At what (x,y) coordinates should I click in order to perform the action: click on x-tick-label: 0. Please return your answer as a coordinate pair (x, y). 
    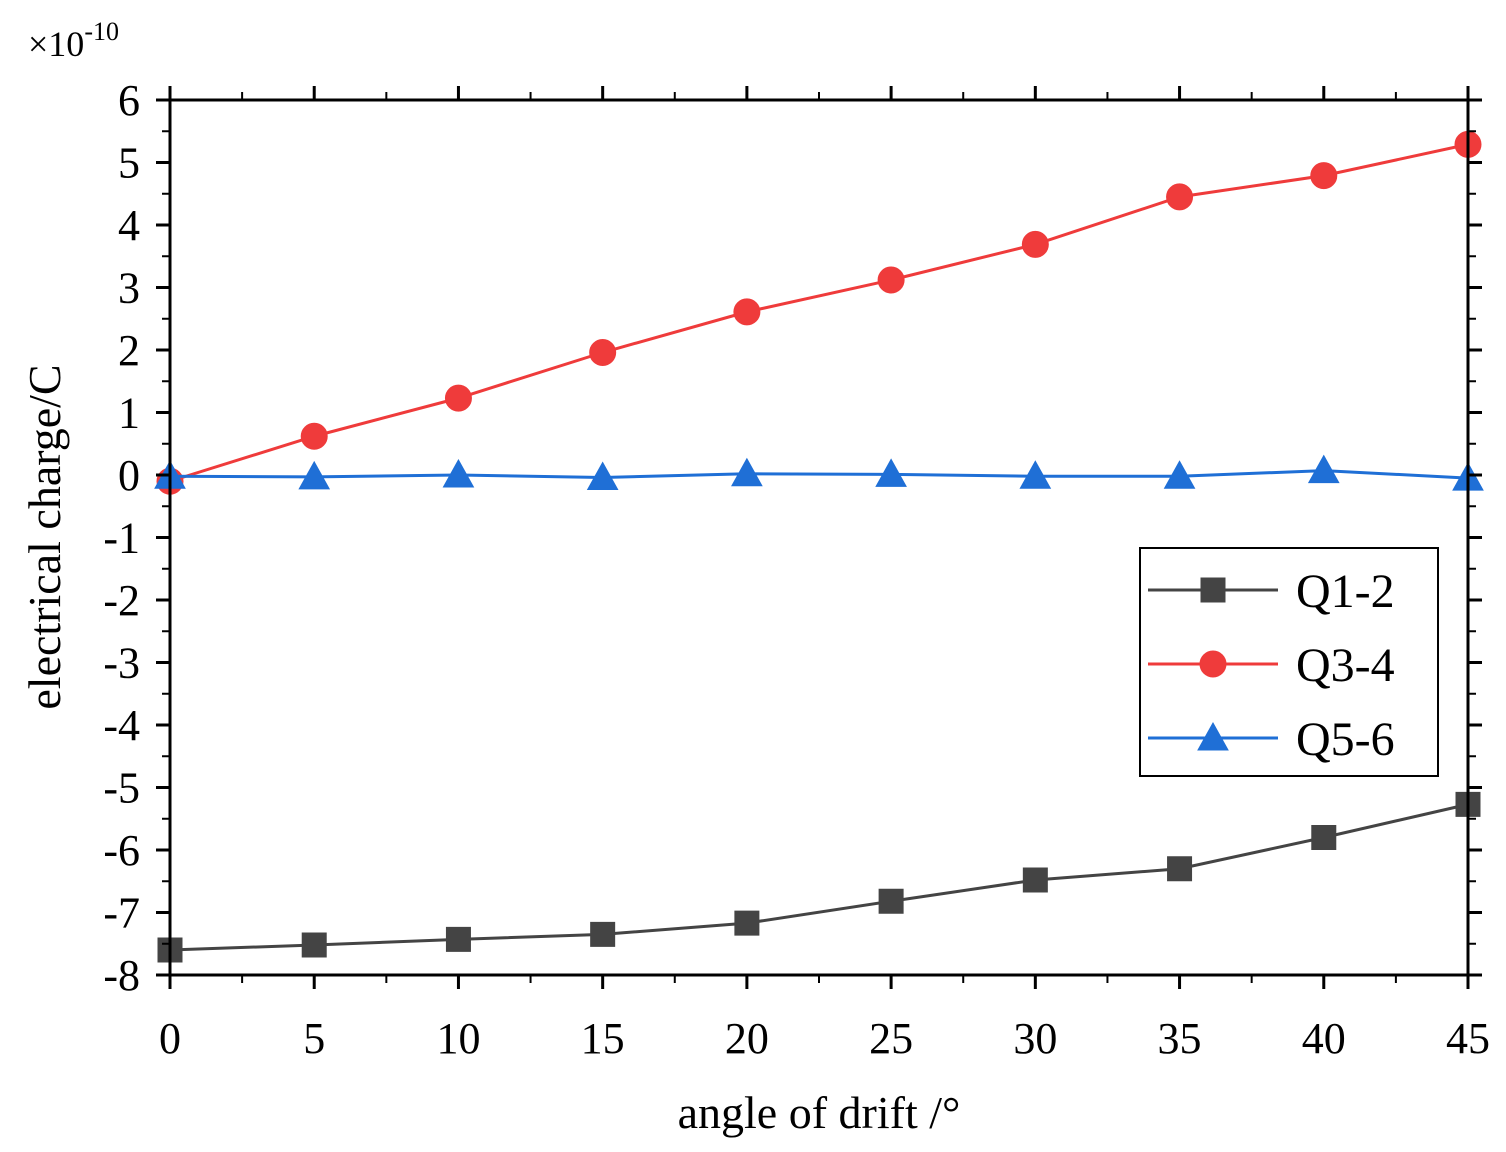
    Looking at the image, I should click on (170, 1038).